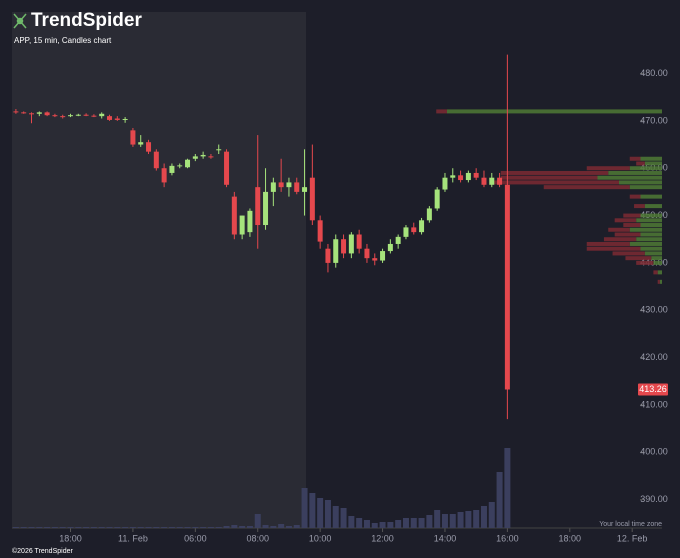 This screenshot has height=558, width=680. Describe the element at coordinates (445, 538) in the screenshot. I see `x-tick-label: 14:00` at that location.